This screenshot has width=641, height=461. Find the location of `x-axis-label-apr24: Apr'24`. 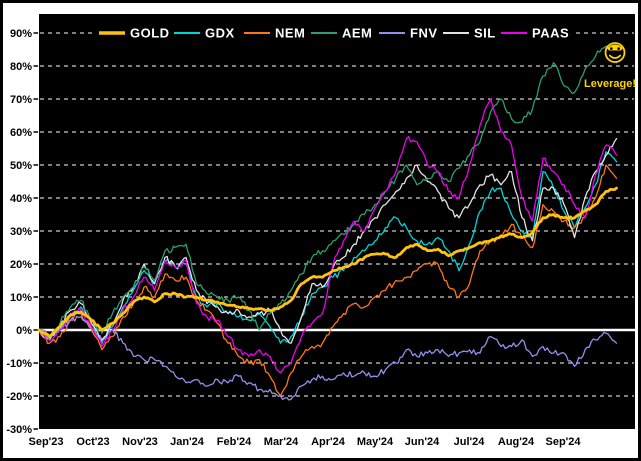

x-axis-label-apr24: Apr'24 is located at coordinates (328, 442).